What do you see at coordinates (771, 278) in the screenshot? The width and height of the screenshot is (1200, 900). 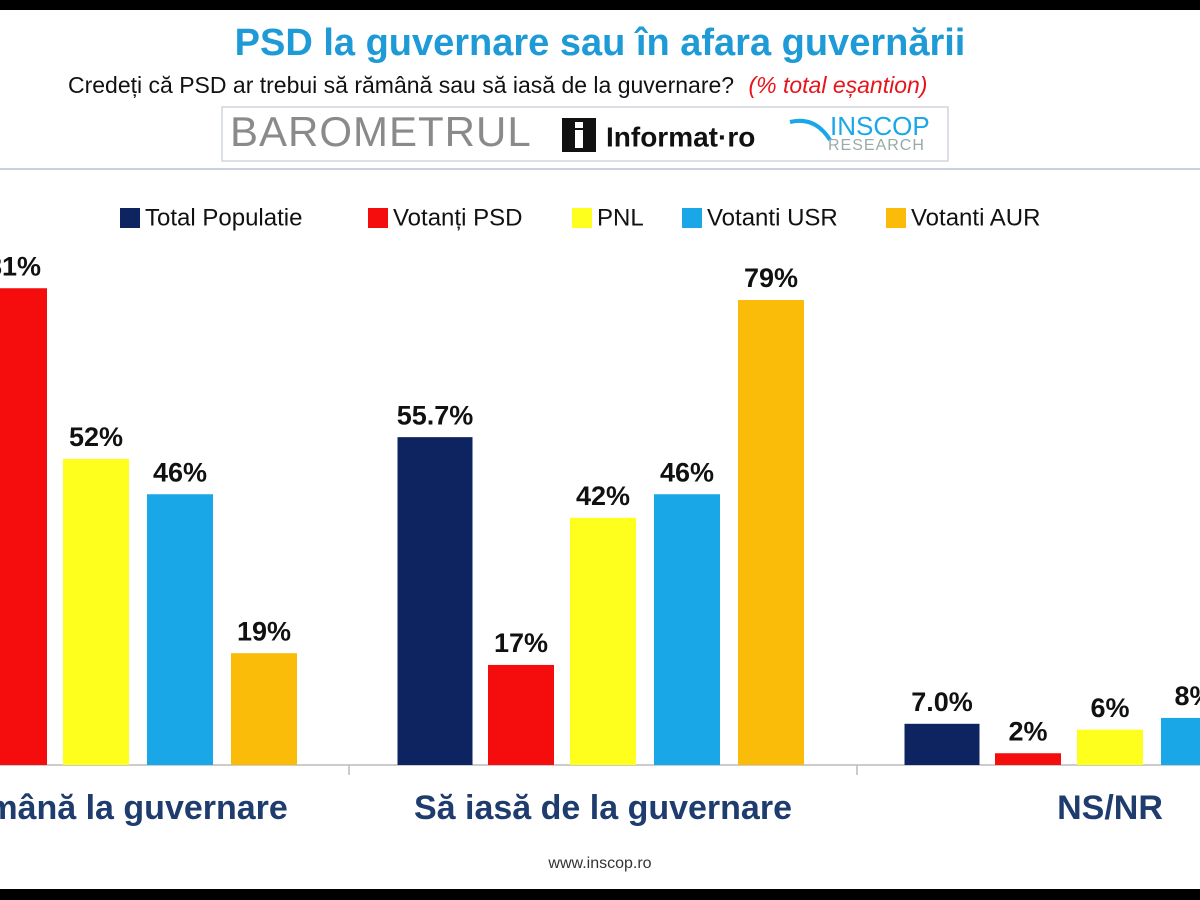 I see `data-label: 79%` at bounding box center [771, 278].